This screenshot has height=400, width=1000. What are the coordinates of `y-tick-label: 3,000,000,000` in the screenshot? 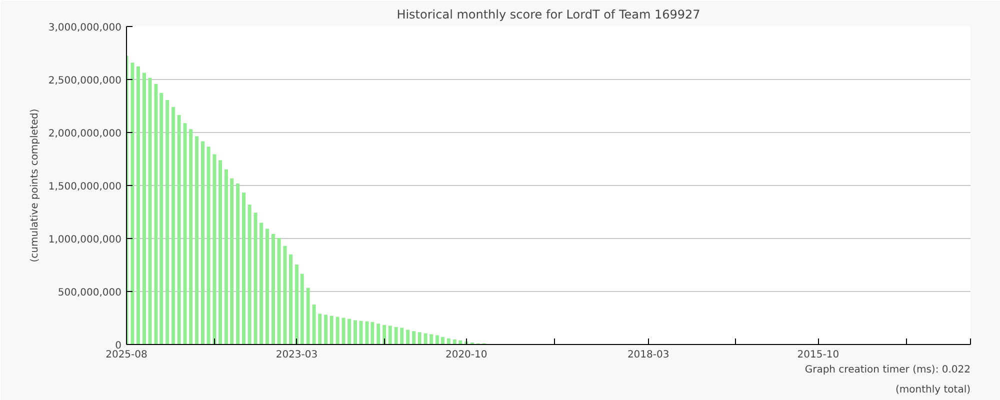 It's located at (85, 28).